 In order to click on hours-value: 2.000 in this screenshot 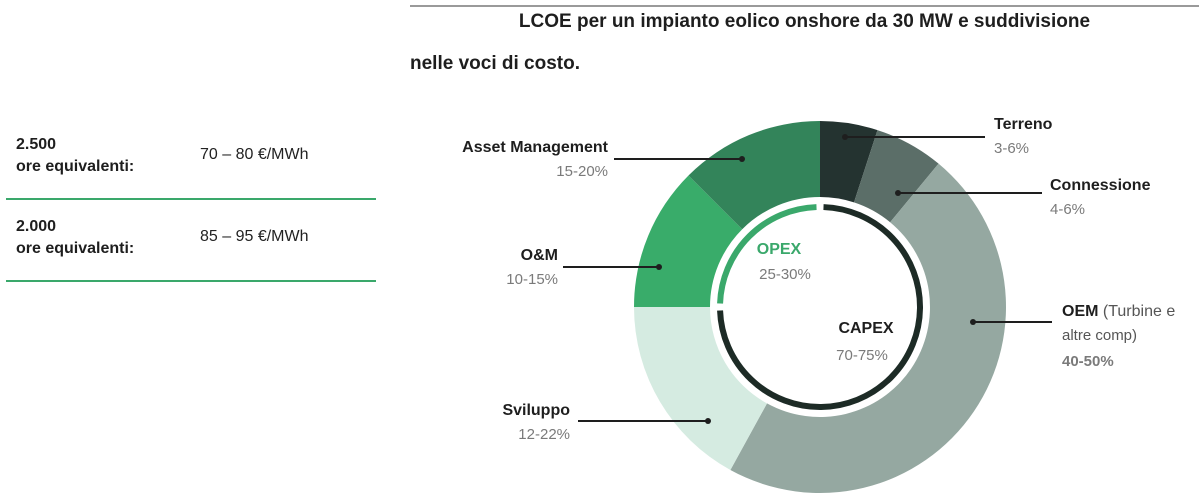, I will do `click(36, 226)`.